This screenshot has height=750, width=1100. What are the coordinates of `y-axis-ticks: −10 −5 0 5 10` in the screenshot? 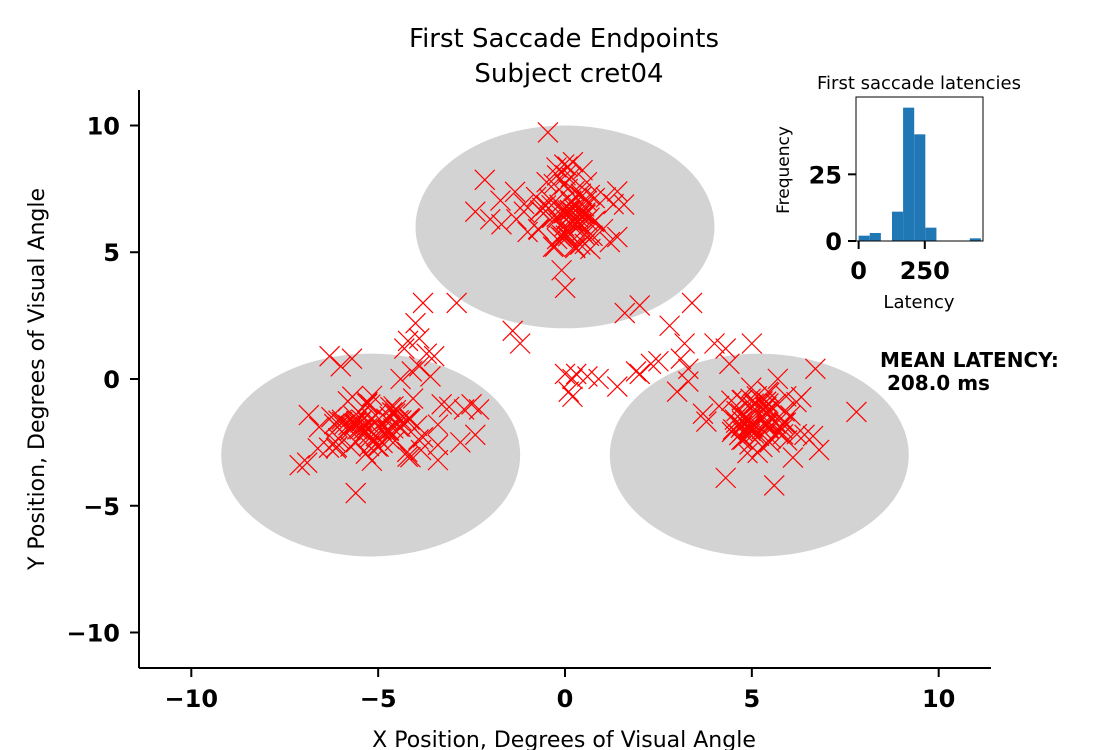 It's located at (102, 380).